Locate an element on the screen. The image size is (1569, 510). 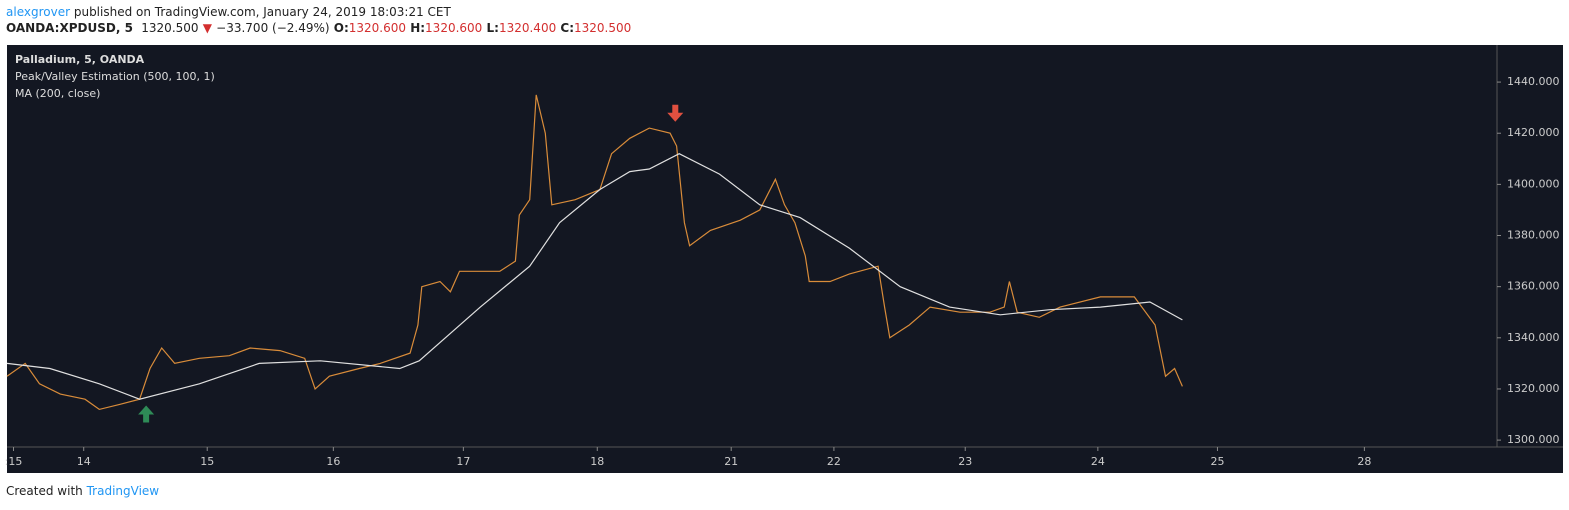
x-tick-label: 15 is located at coordinates (207, 461).